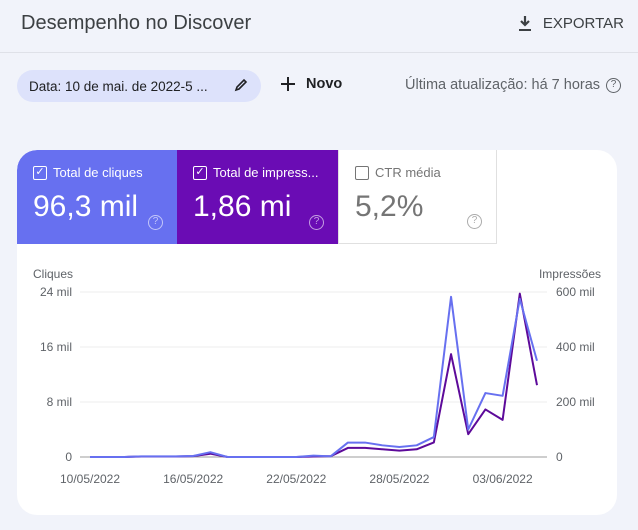  I want to click on metric-value: 5,2%, so click(389, 206).